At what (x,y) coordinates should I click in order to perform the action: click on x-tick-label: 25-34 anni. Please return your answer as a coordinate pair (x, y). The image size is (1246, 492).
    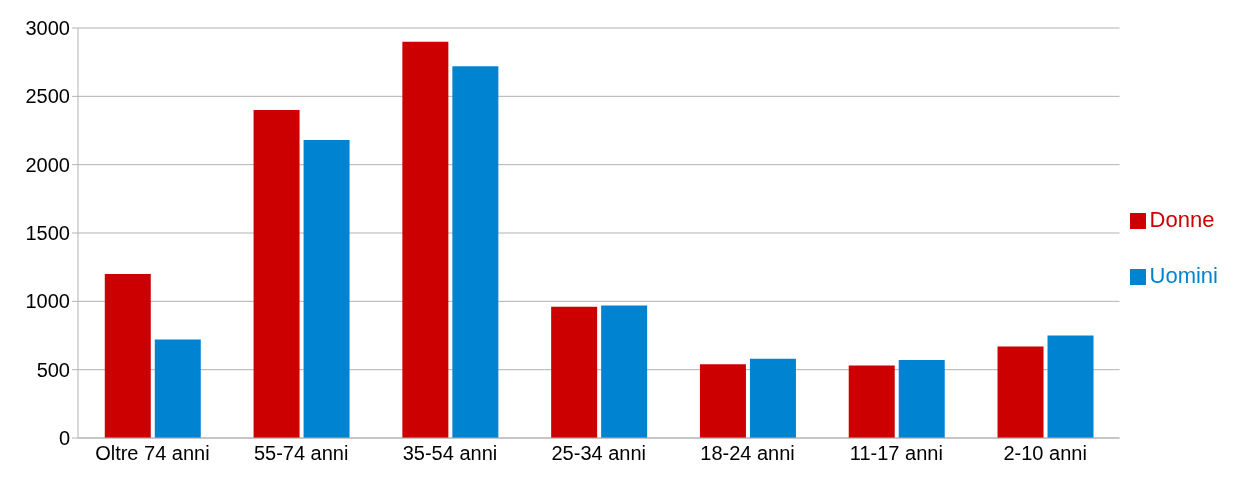
    Looking at the image, I should click on (599, 453).